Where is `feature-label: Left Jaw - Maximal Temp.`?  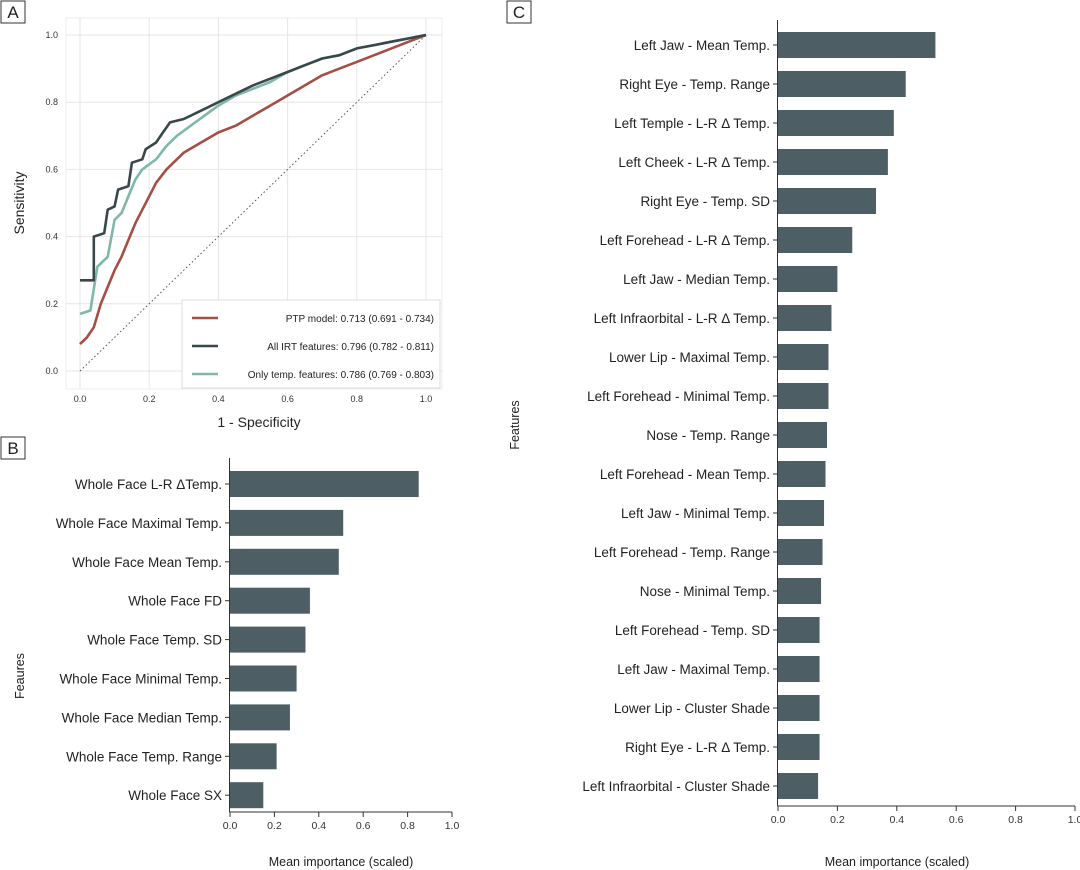 feature-label: Left Jaw - Maximal Temp. is located at coordinates (693, 669).